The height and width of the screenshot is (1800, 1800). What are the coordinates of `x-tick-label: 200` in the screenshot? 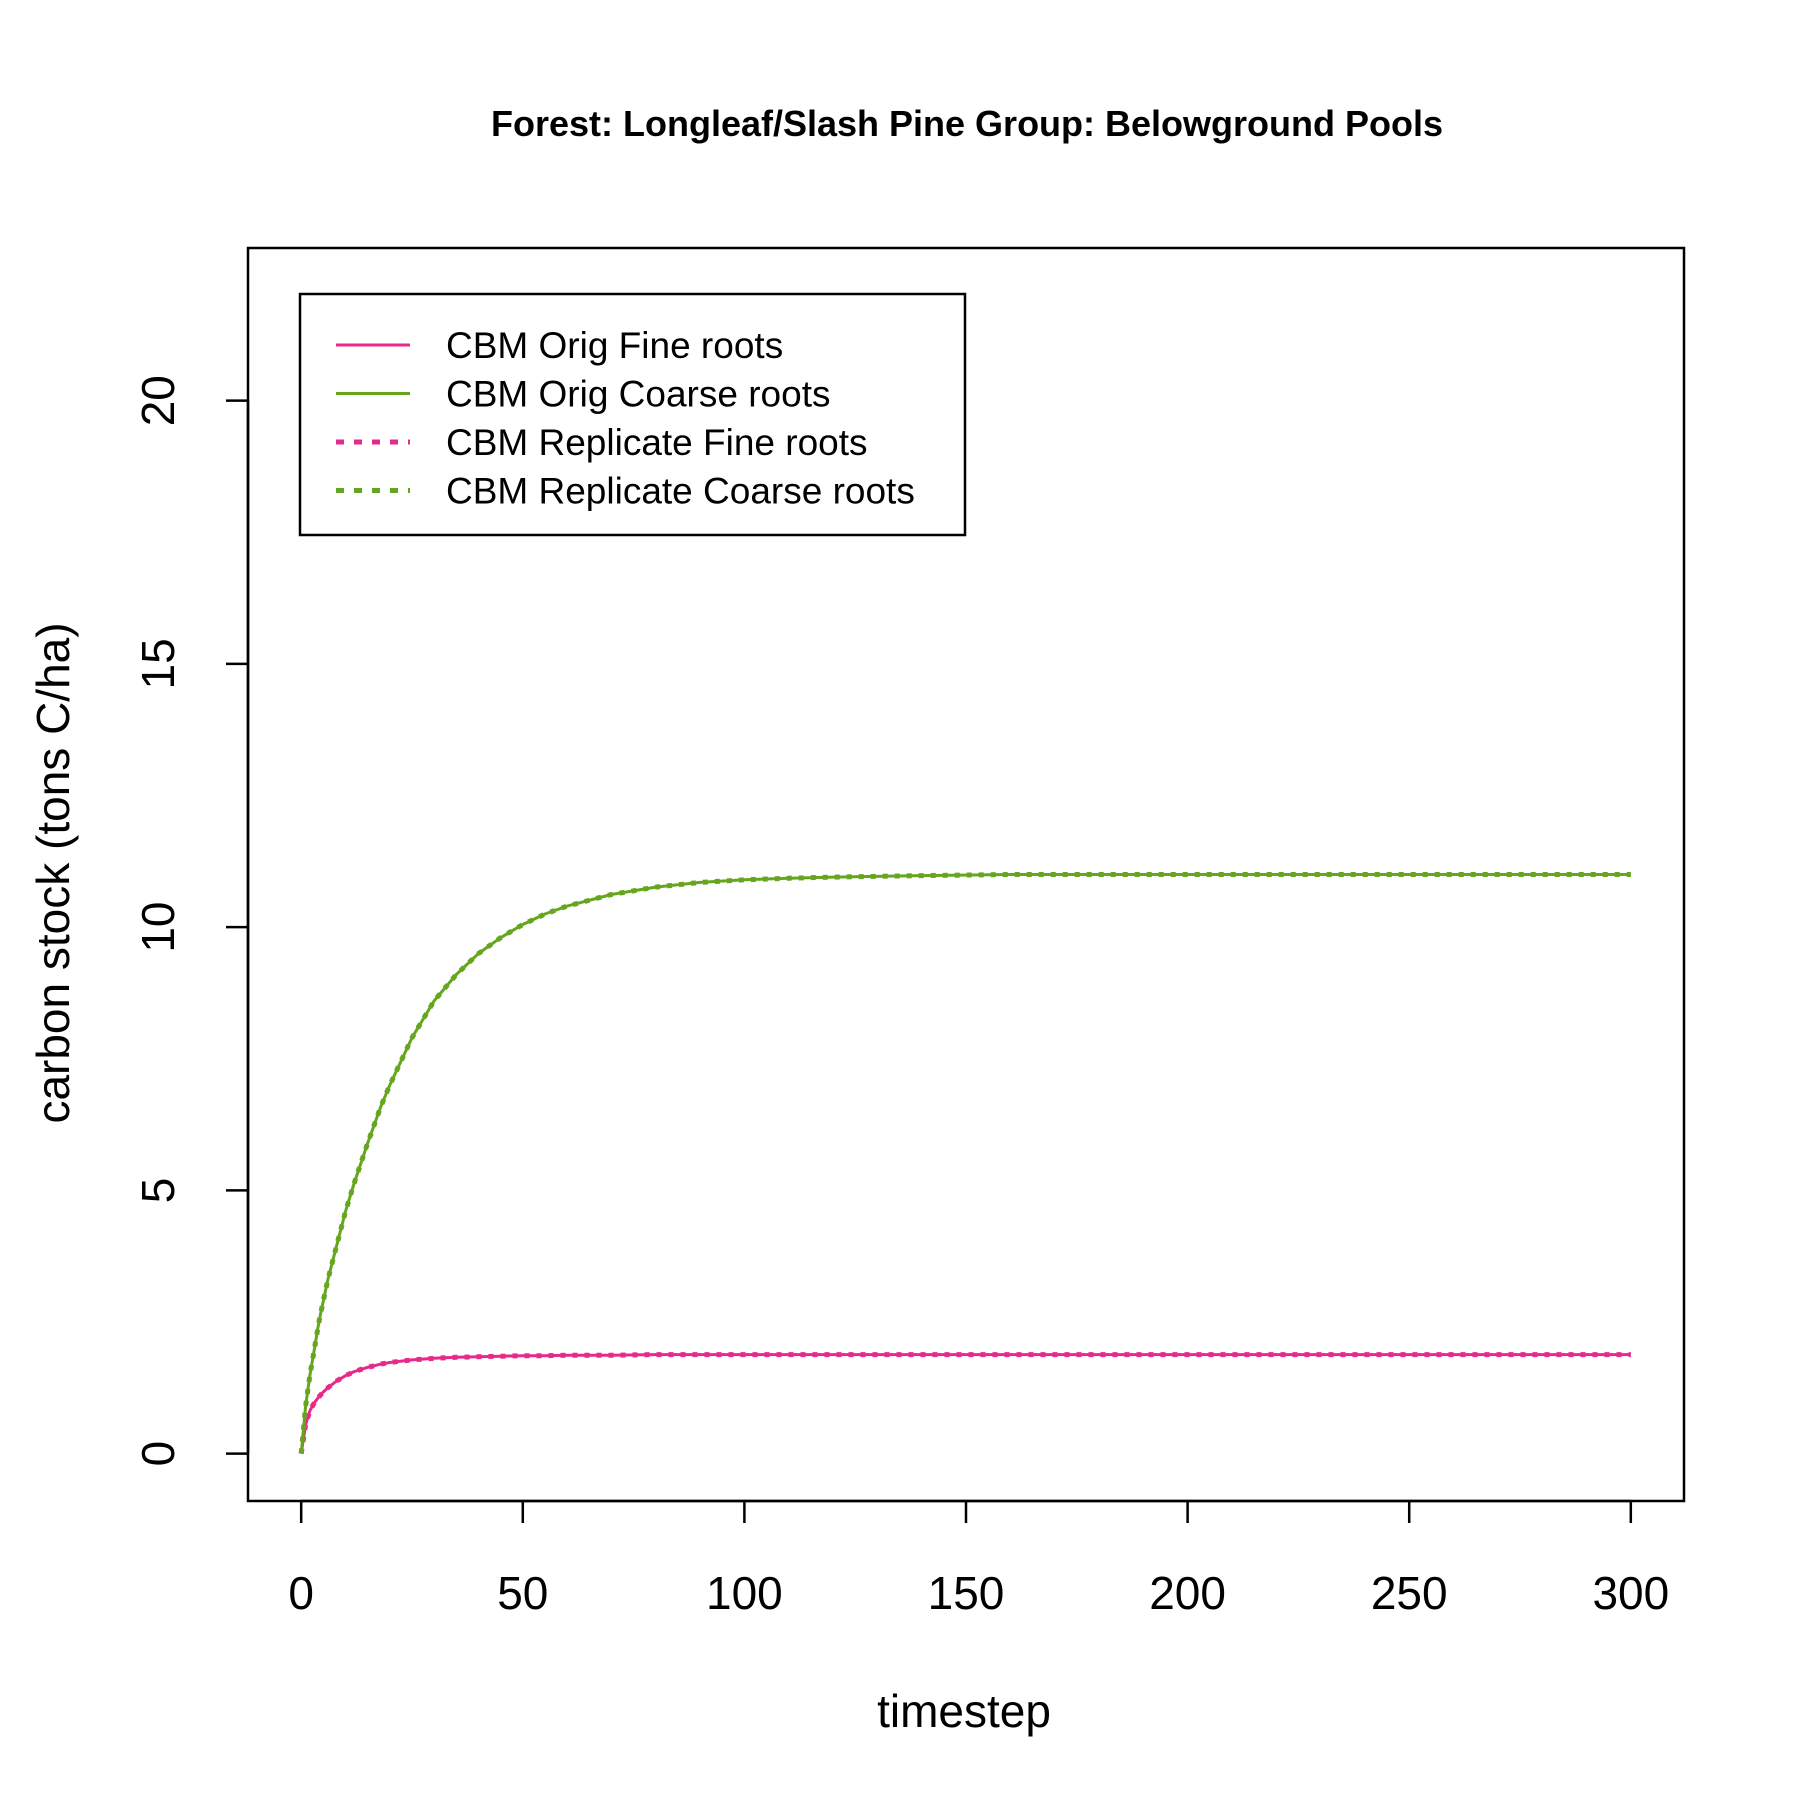 It's located at (1187, 1593).